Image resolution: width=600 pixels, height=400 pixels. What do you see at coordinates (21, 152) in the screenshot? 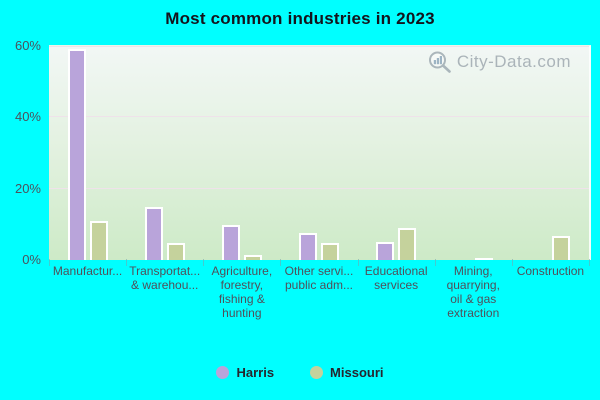
I see `y-axis-labels: 0% 20% 40% 60%` at bounding box center [21, 152].